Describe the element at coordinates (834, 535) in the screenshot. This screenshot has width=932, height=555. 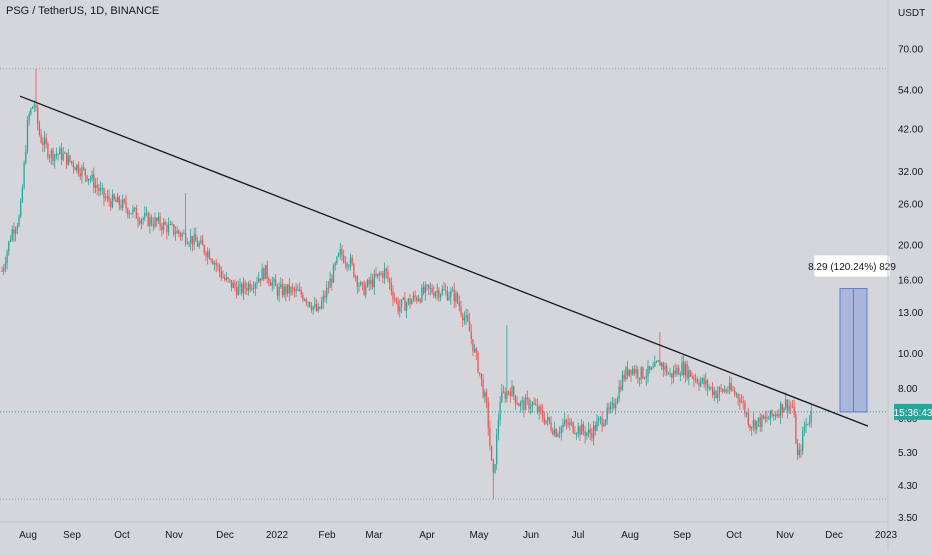
I see `x-tick-label: Dec` at that location.